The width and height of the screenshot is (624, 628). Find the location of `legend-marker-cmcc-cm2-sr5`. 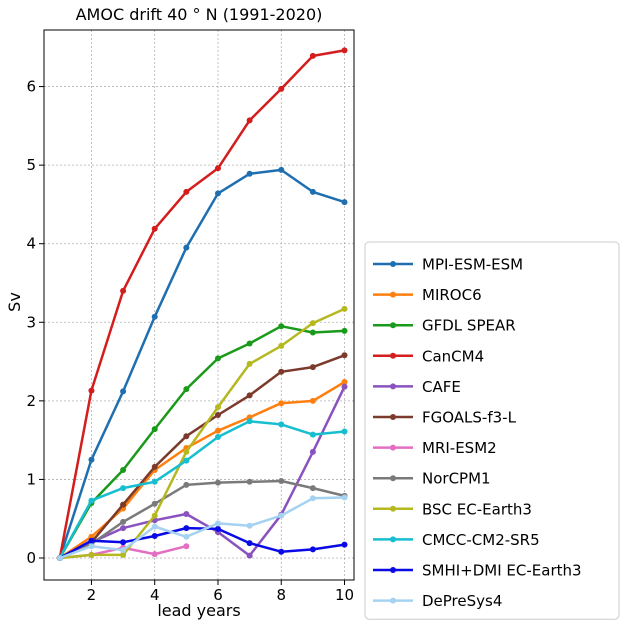

legend-marker-cmcc-cm2-sr5 is located at coordinates (393, 539).